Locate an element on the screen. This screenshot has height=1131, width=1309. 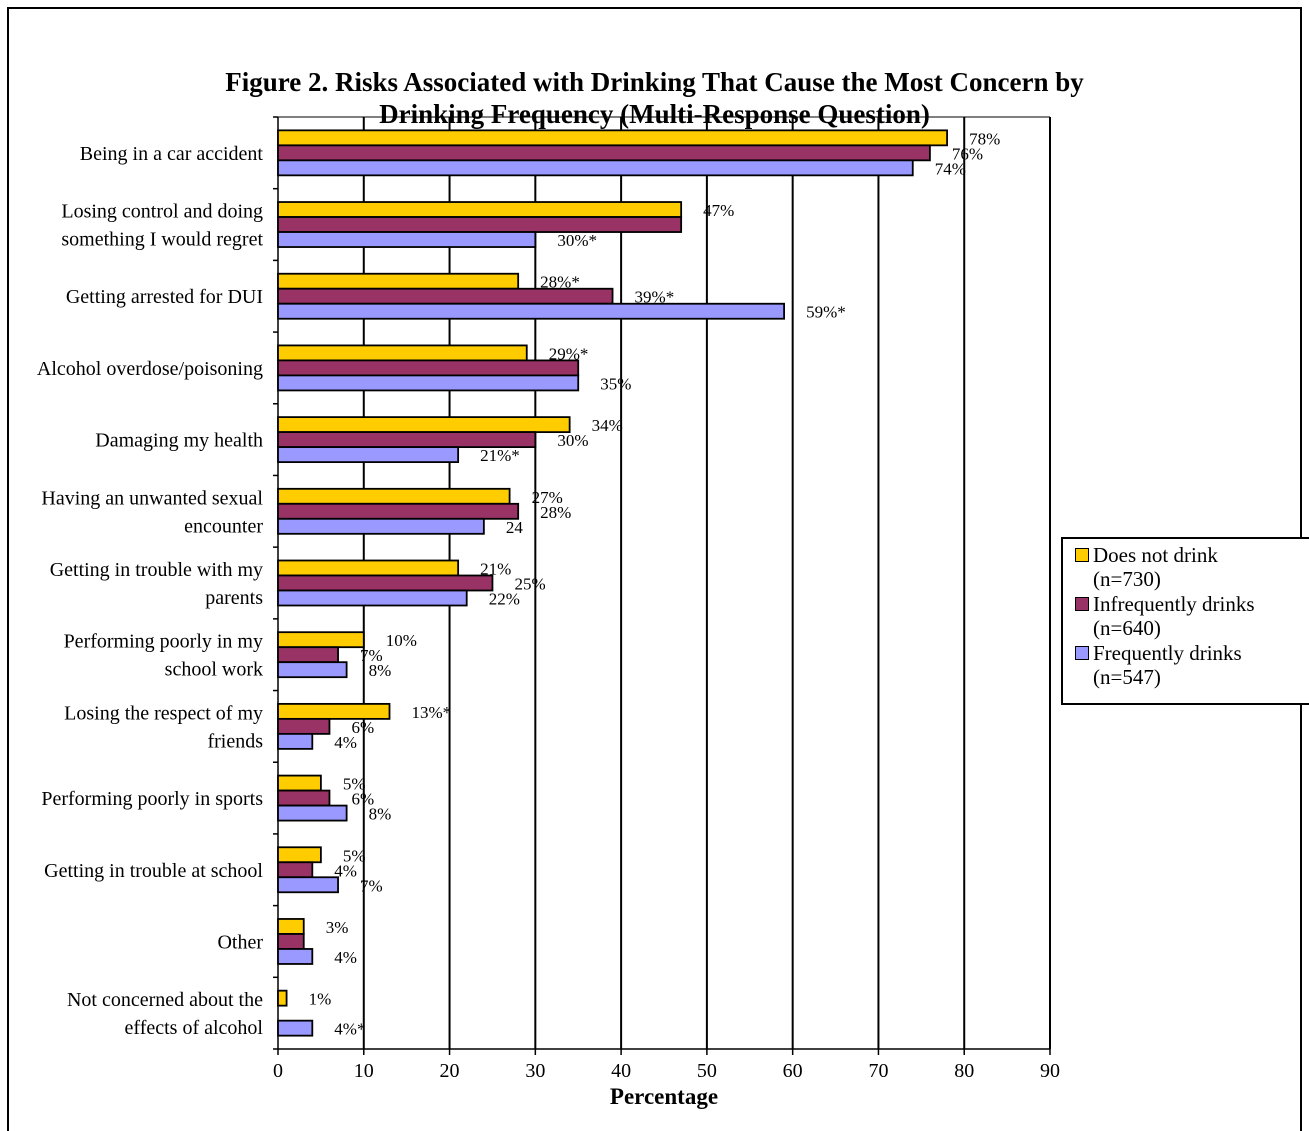
data-label: 59%* is located at coordinates (826, 312).